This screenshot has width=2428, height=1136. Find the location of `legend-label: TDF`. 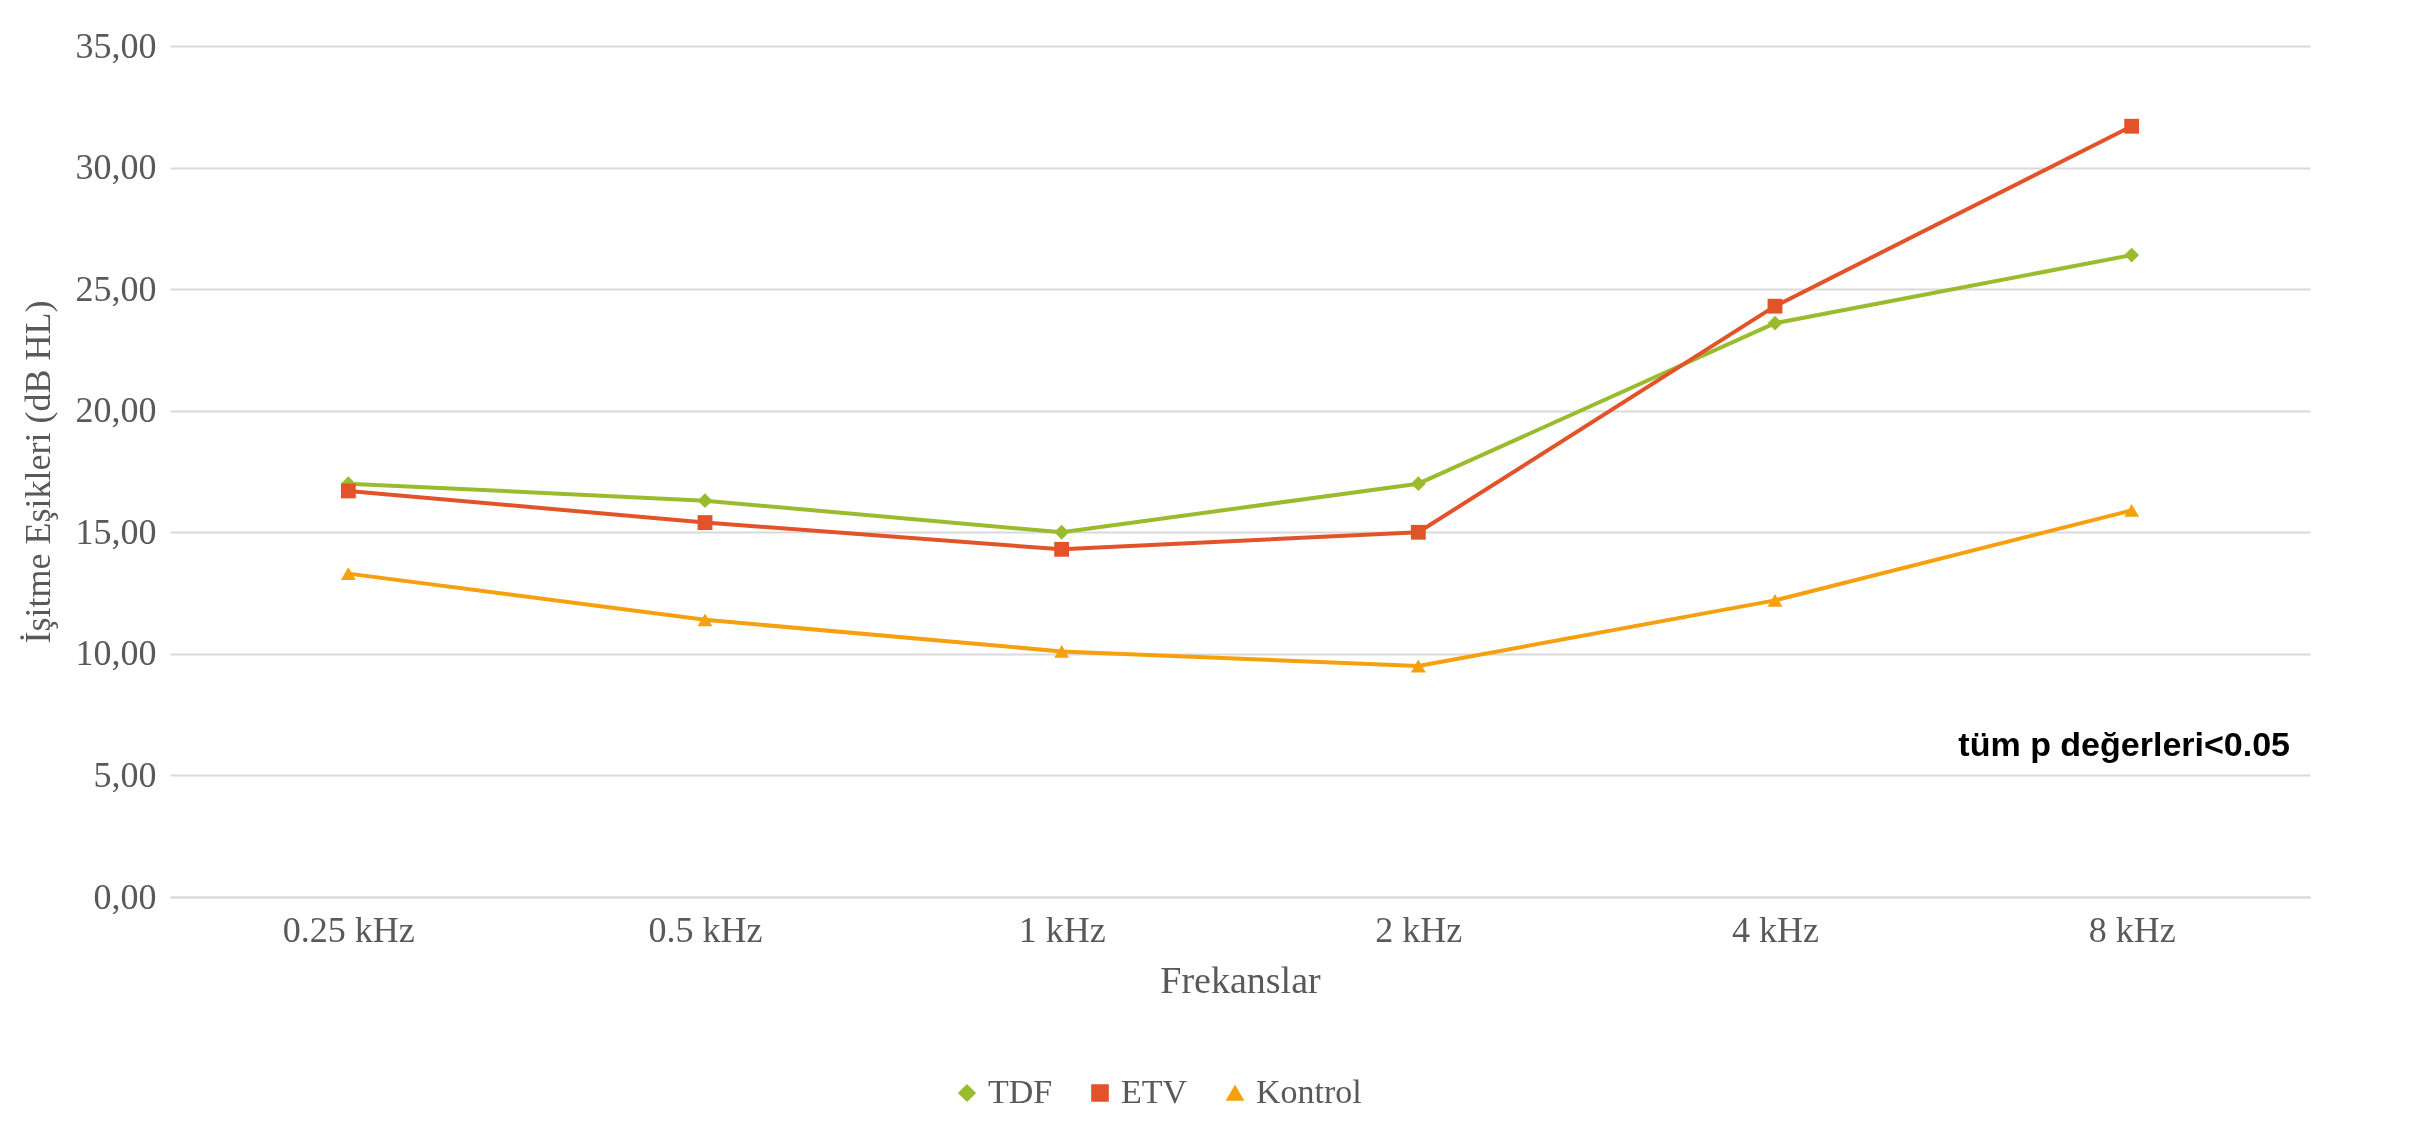

legend-label: TDF is located at coordinates (1020, 1091).